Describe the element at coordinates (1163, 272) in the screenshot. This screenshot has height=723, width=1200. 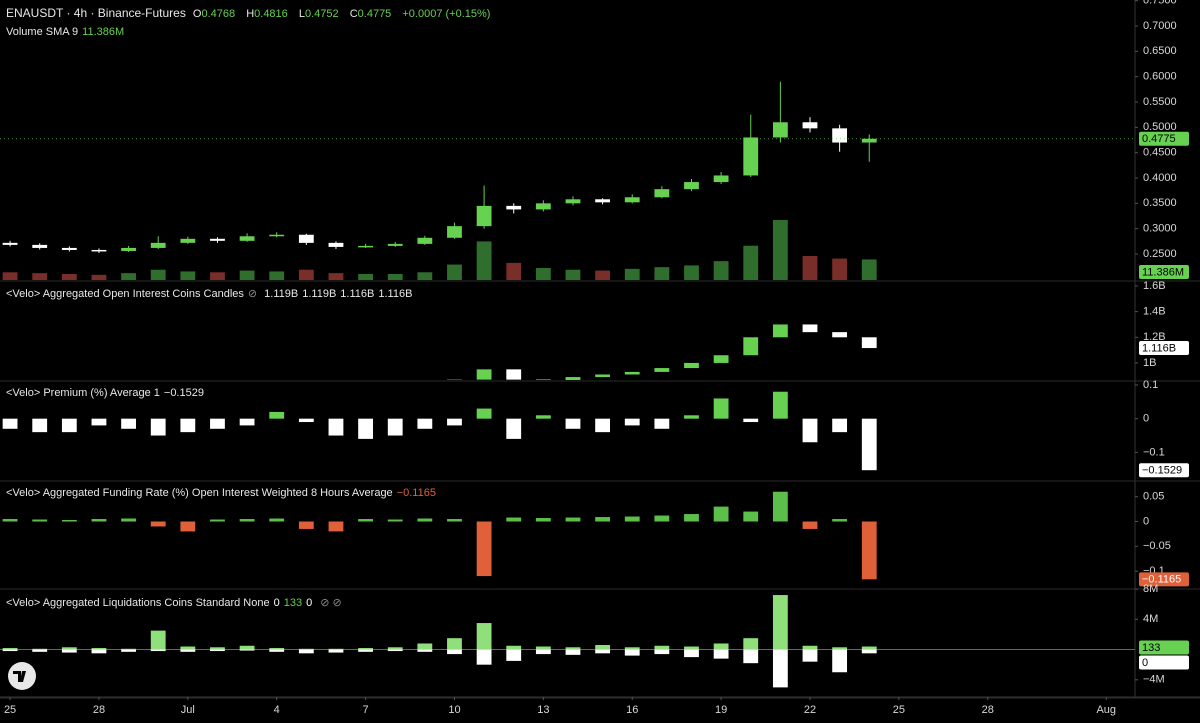
I see `volume-tag: 11.386M` at that location.